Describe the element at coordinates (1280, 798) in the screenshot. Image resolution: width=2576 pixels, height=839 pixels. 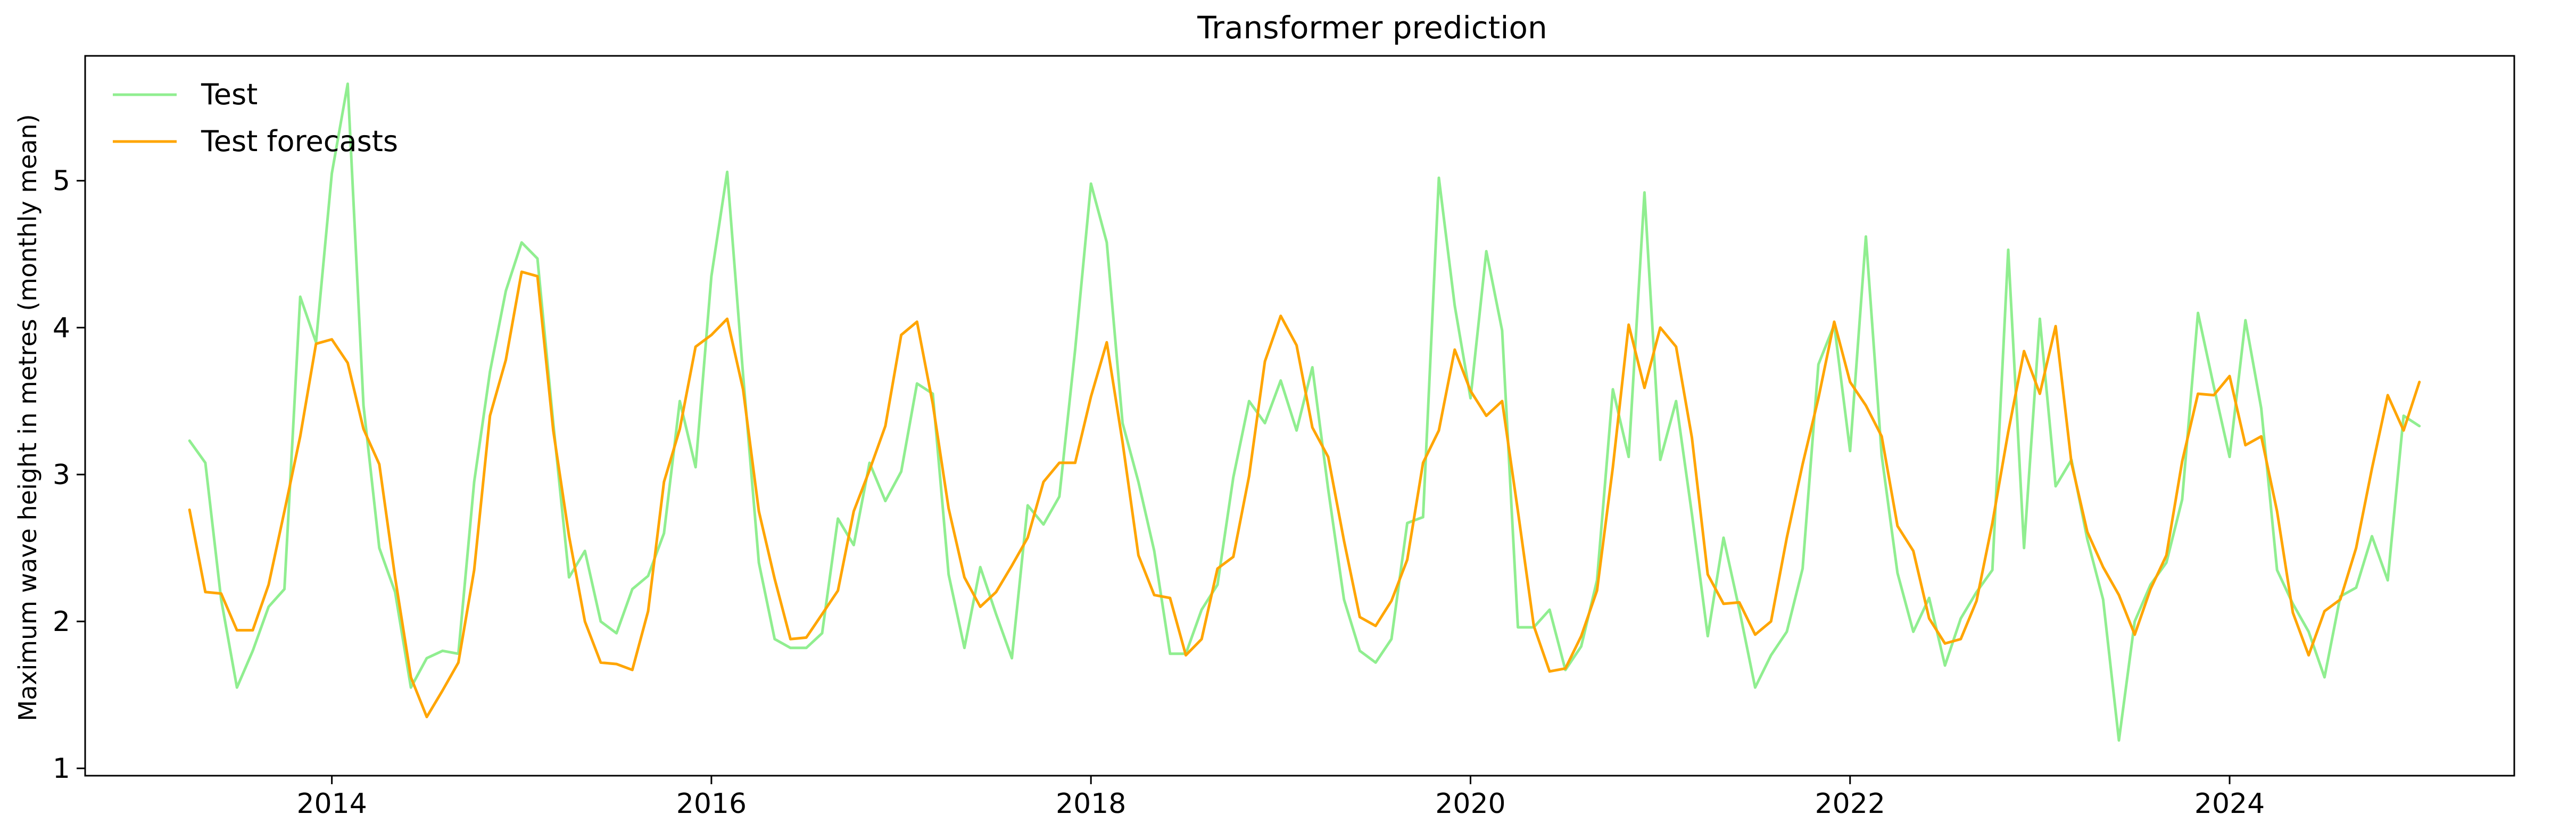
I see `x-axis: 2014 2016 2018 2020 2022 2024` at that location.